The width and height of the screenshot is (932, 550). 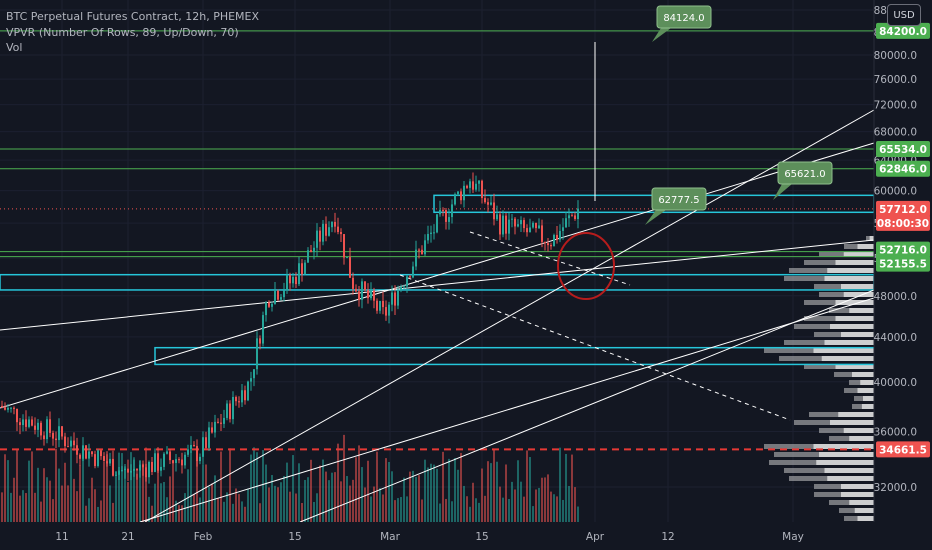 I want to click on time-tick-label: Feb, so click(x=203, y=537).